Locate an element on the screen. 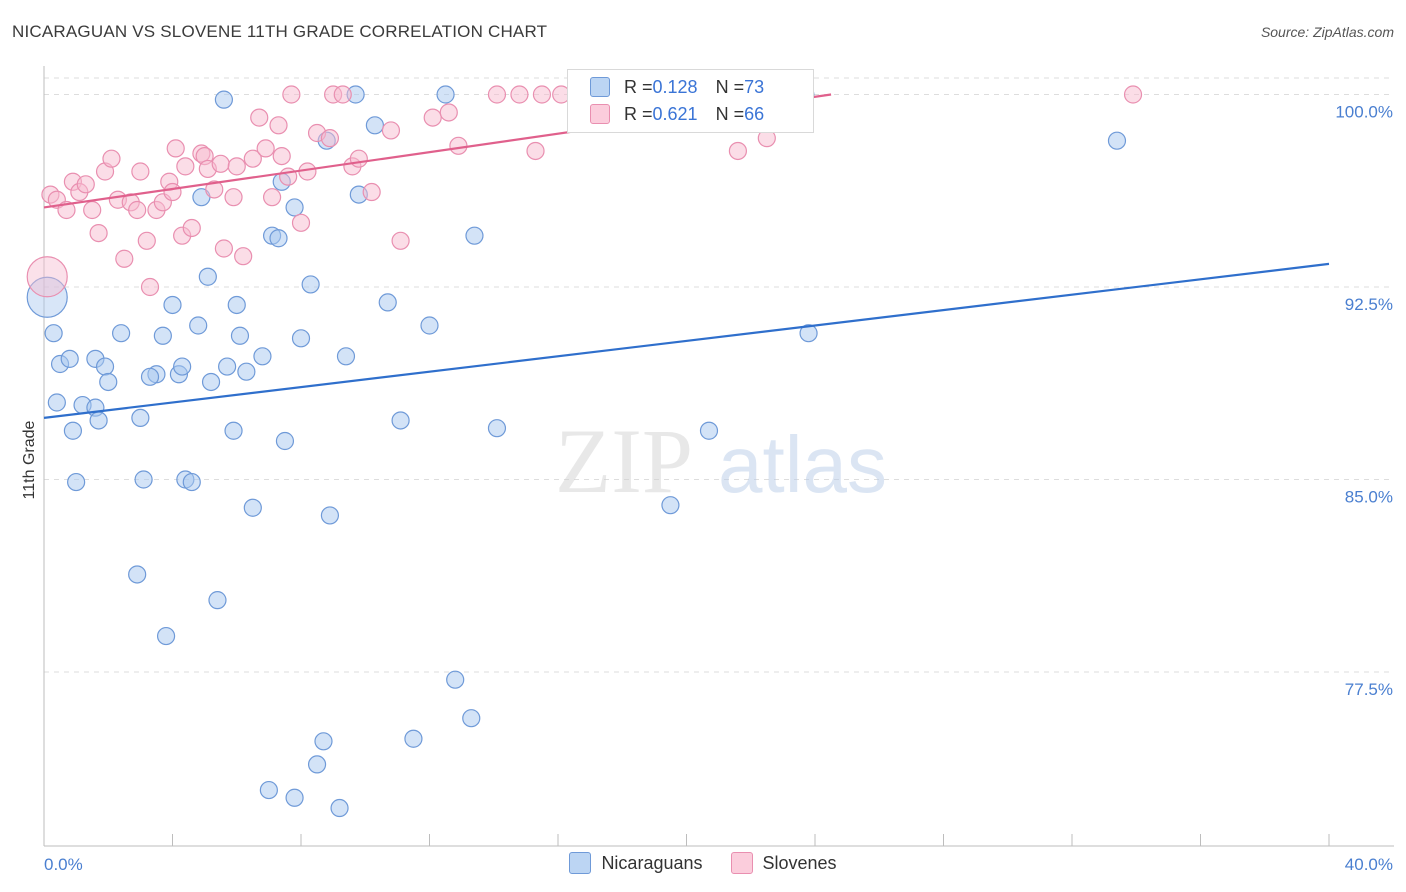 The image size is (1406, 892). legend-item-nicaraguans: Nicaraguans is located at coordinates (636, 863).